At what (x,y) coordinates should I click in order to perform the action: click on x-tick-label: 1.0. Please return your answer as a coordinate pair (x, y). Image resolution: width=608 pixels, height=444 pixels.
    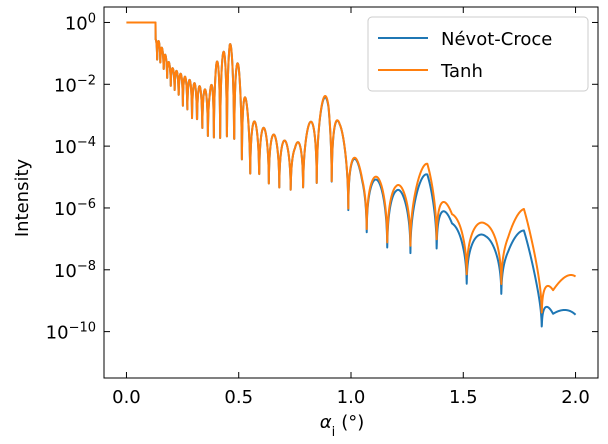
    Looking at the image, I should click on (351, 397).